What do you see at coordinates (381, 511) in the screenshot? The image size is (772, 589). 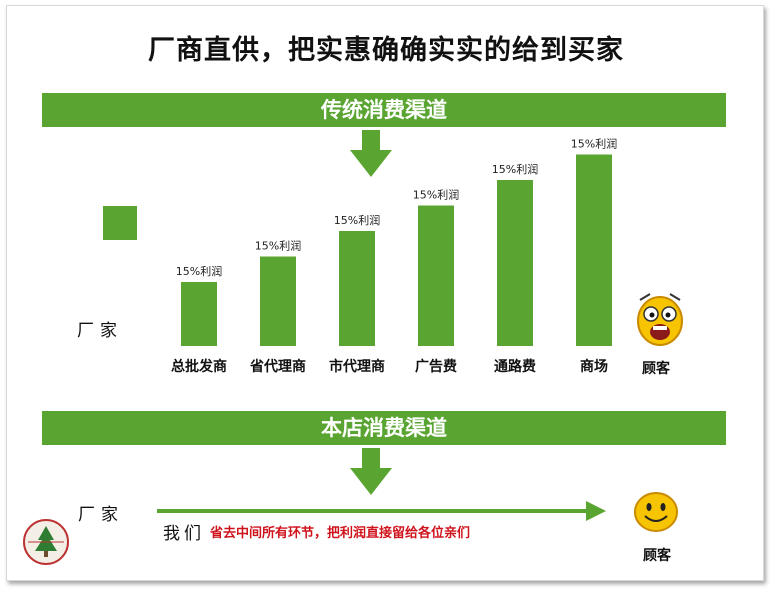 I see `right-arrow-icon` at bounding box center [381, 511].